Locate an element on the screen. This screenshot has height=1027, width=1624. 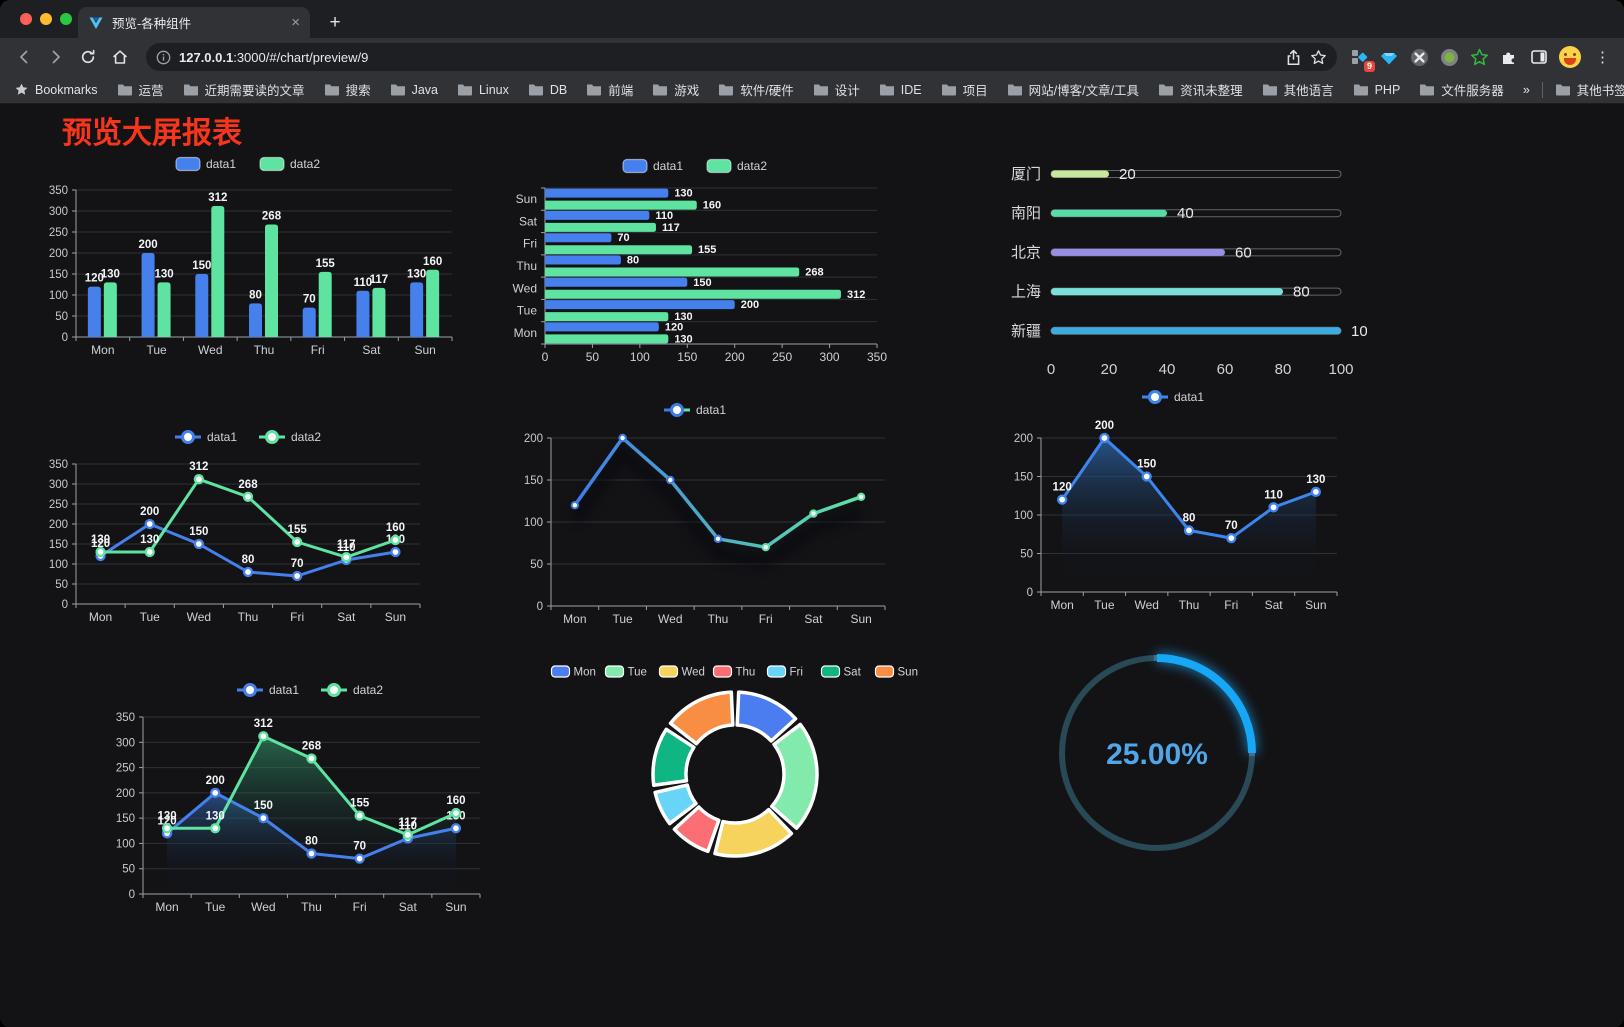
svg-text: 312 is located at coordinates (856, 295).